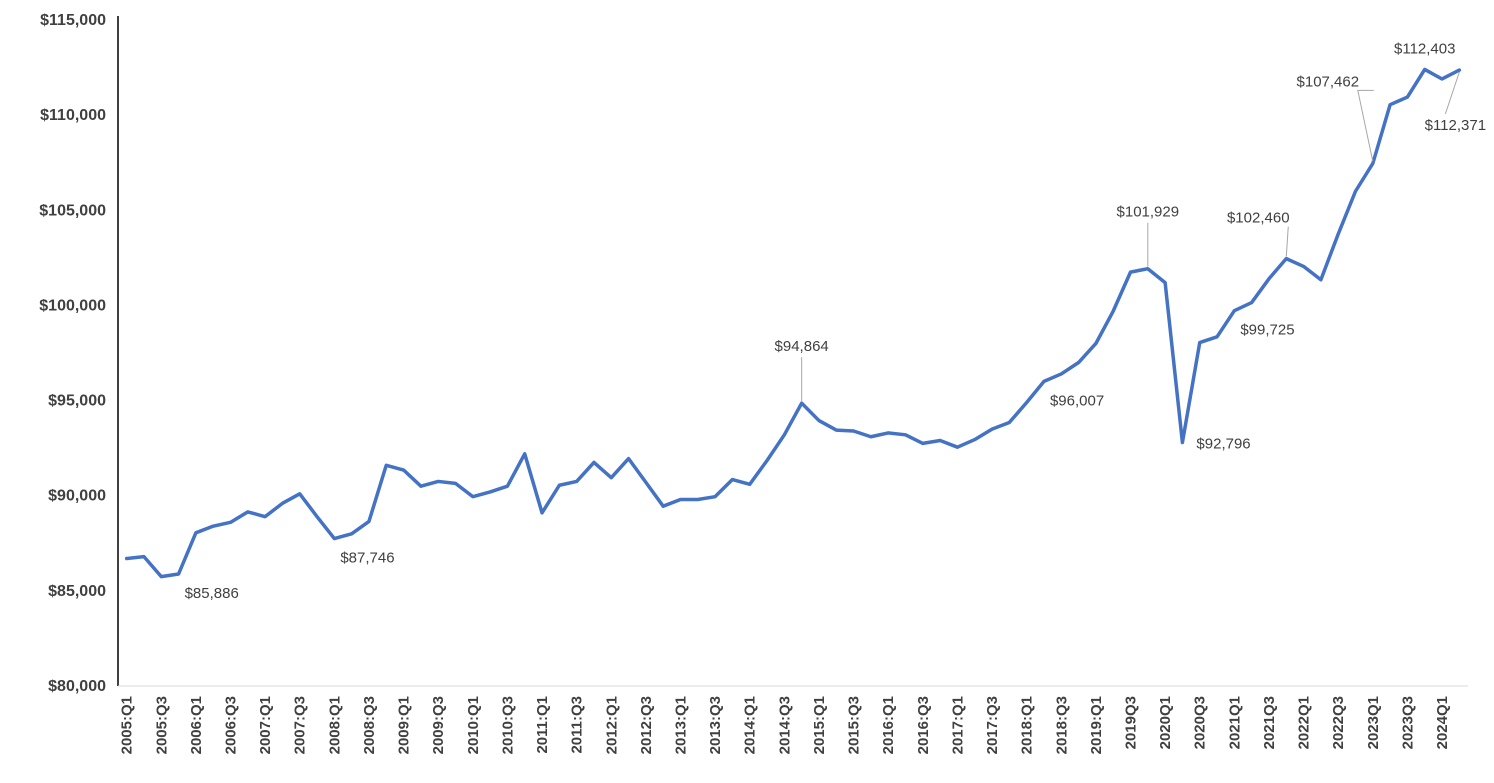 Image resolution: width=1494 pixels, height=783 pixels. Describe the element at coordinates (334, 725) in the screenshot. I see `x-tick-label: 2008:Q1` at that location.